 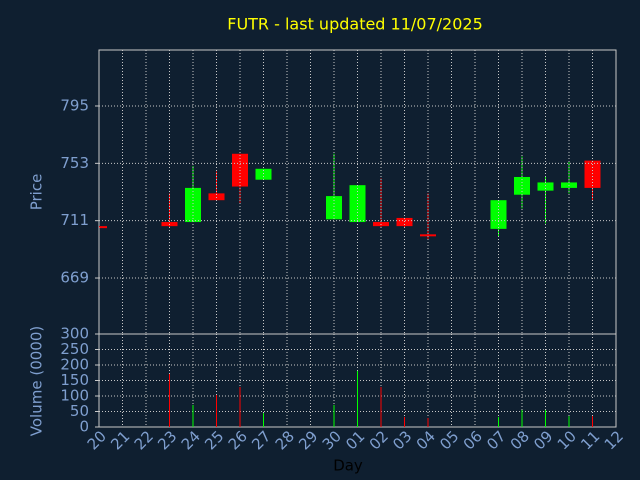 I want to click on y-tick-label: 150, so click(x=74, y=380).